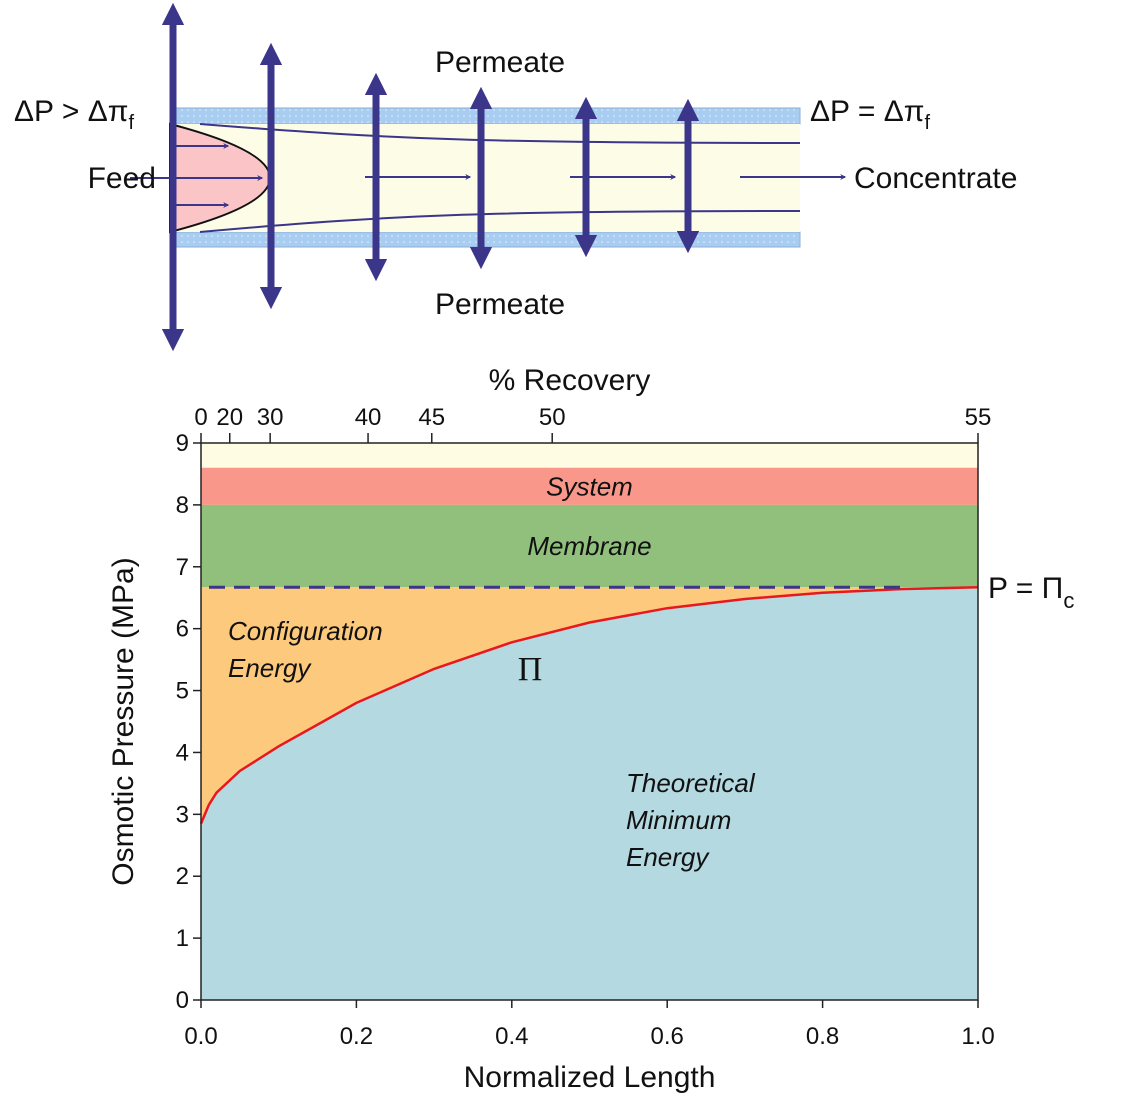 The height and width of the screenshot is (1103, 1122). I want to click on x-tick-label: 0.6, so click(667, 1036).